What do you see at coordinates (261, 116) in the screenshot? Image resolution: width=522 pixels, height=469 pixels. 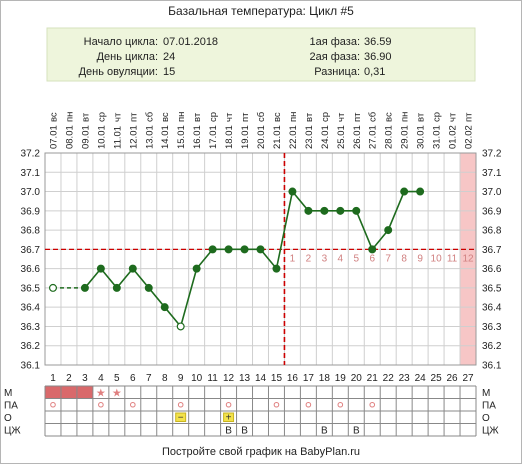 I see `weekday-label: сб` at bounding box center [261, 116].